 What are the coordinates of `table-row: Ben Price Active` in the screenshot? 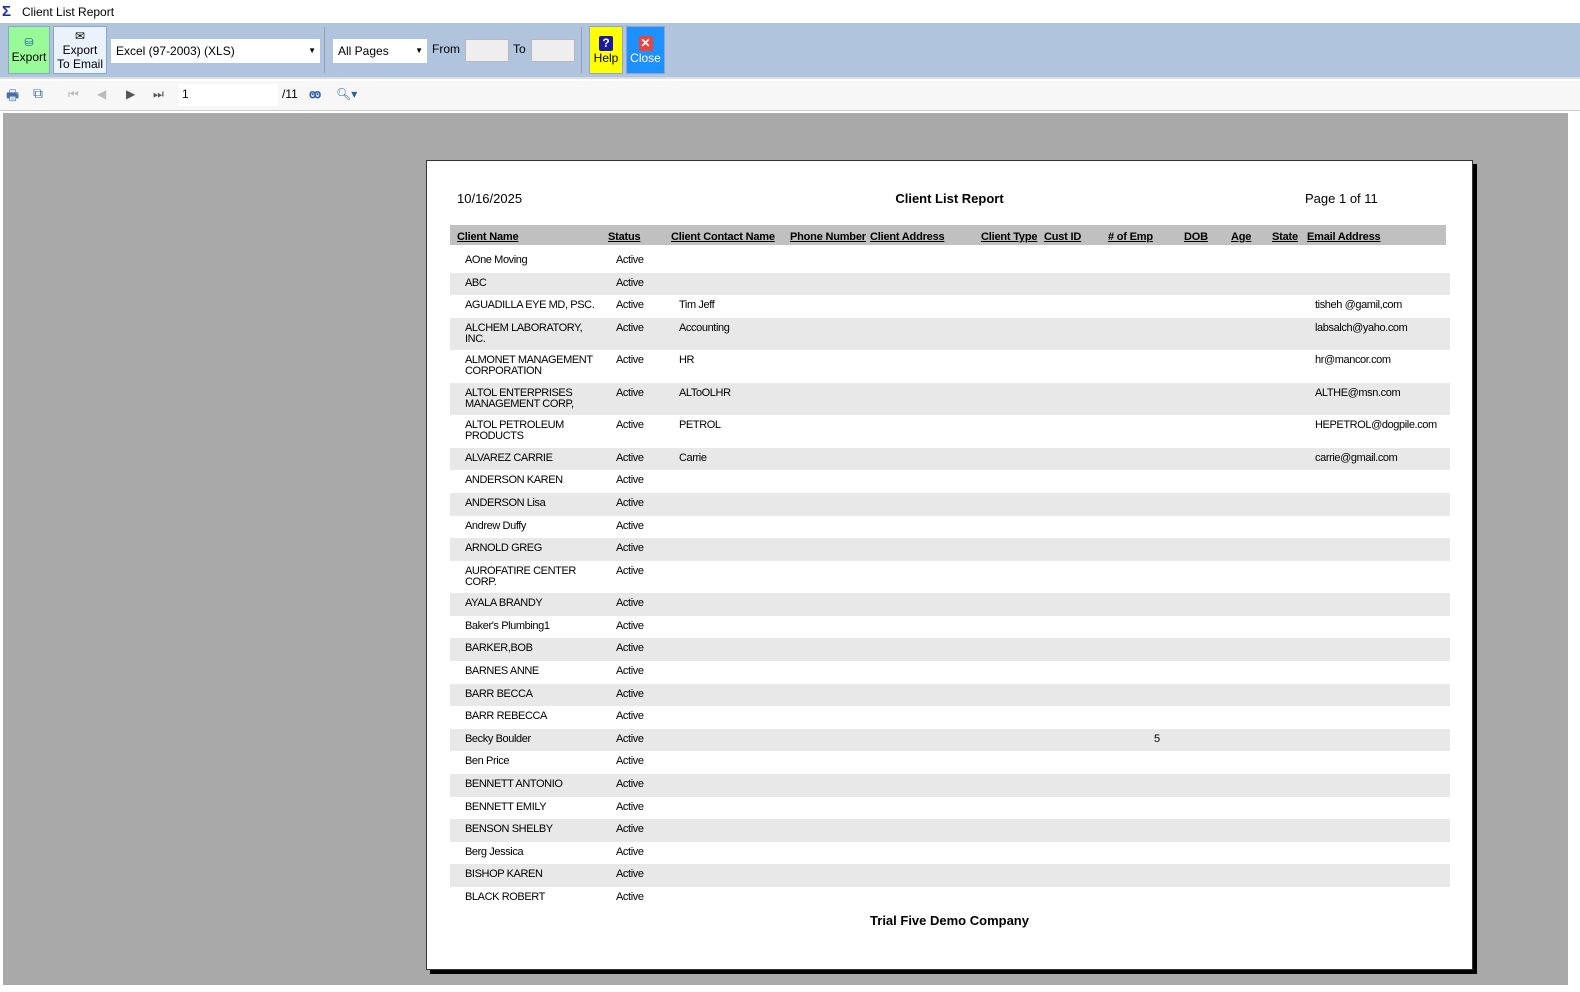 It's located at (950, 762).